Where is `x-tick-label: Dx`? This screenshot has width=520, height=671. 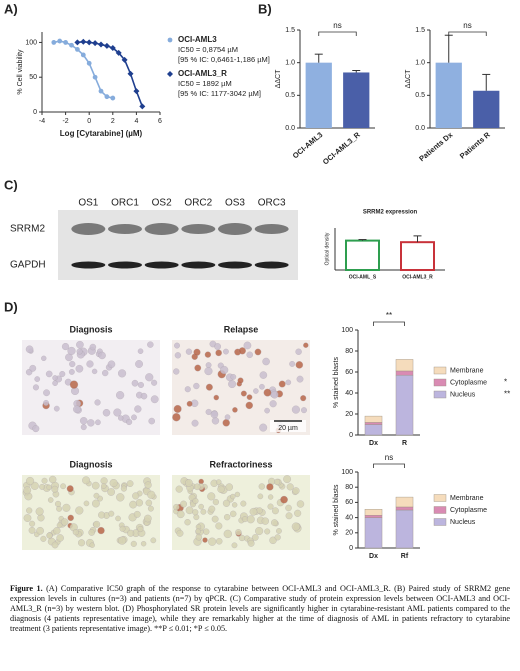 x-tick-label: Dx is located at coordinates (373, 443).